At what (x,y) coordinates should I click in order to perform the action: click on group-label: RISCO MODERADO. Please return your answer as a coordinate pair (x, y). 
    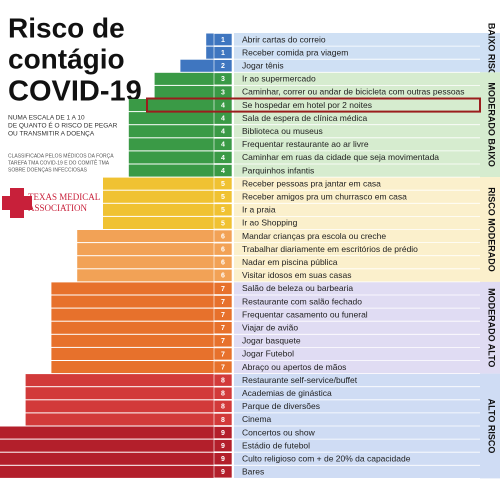
    Looking at the image, I should click on (492, 229).